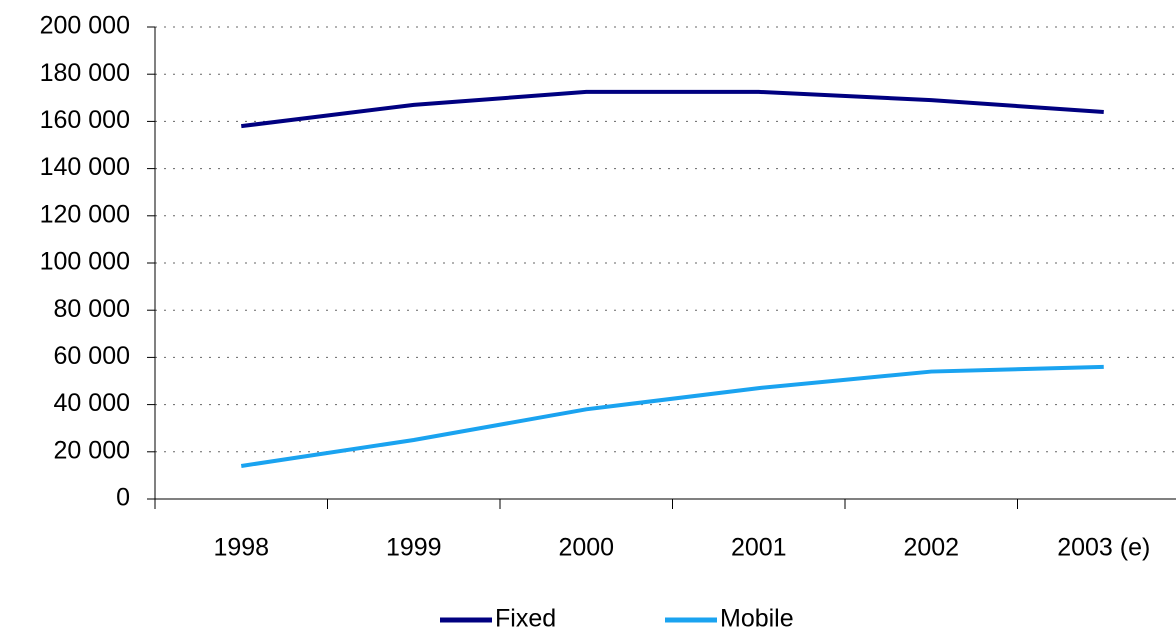  I want to click on x-tick-label: 1998, so click(241, 548).